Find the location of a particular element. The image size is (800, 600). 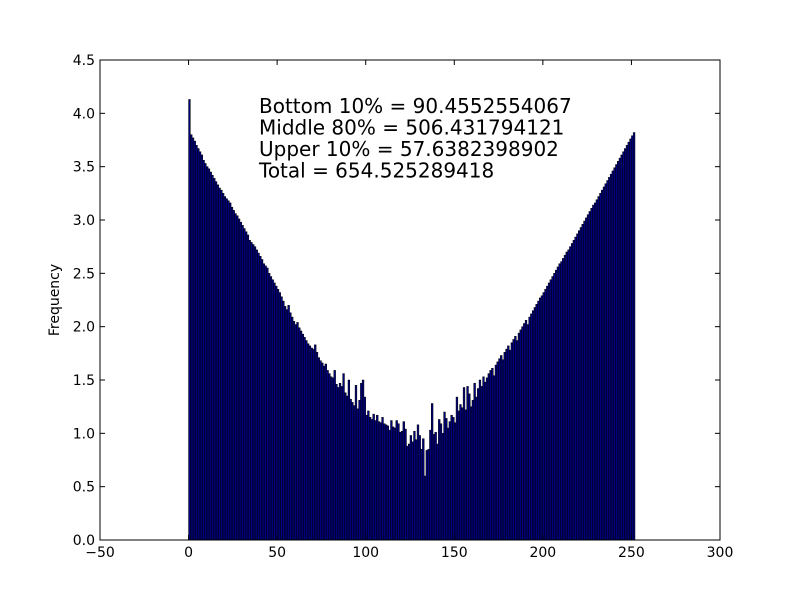

annotation-line: Bottom 10% = 90.4552554067 is located at coordinates (415, 106).